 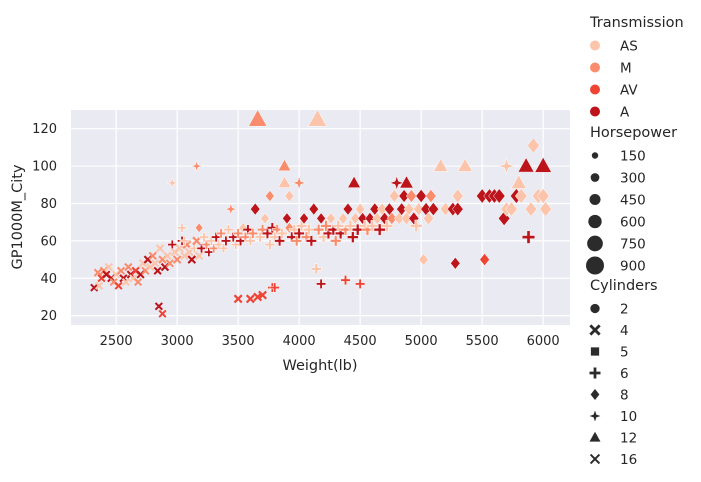 I want to click on y-tick-label: 60, so click(x=48, y=241).